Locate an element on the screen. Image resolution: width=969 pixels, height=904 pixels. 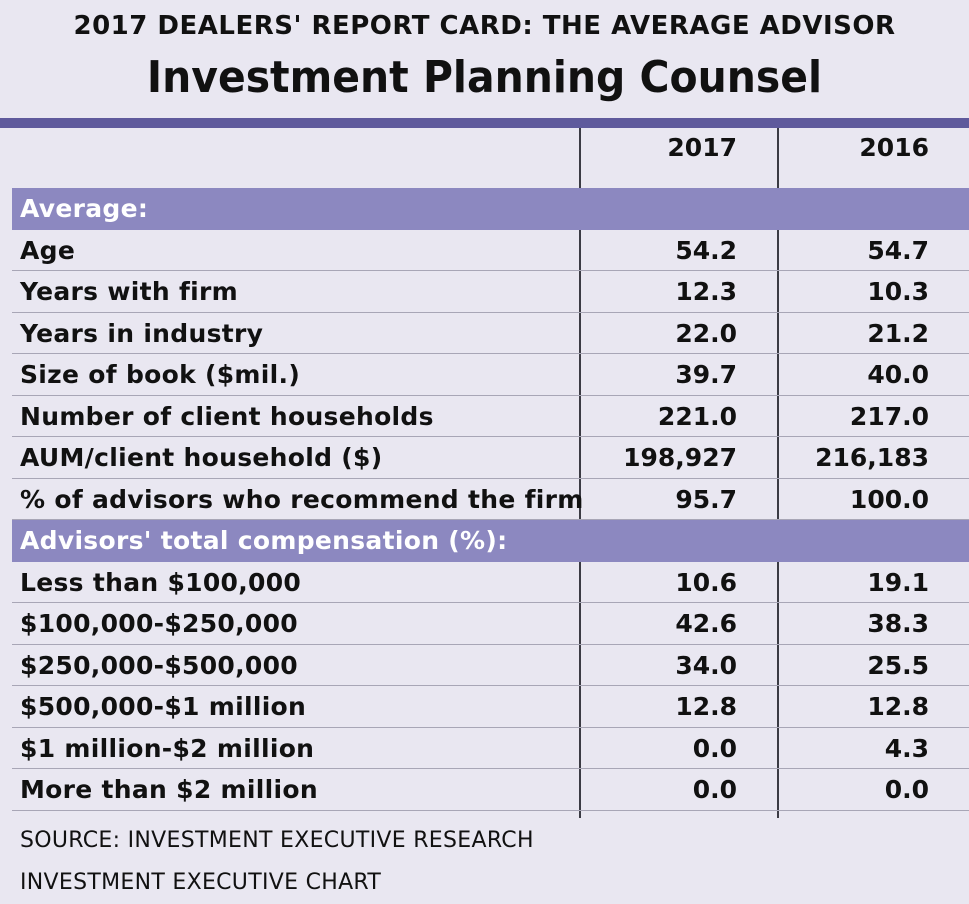
row-label: $250,000-$500,000 is located at coordinates (159, 665).